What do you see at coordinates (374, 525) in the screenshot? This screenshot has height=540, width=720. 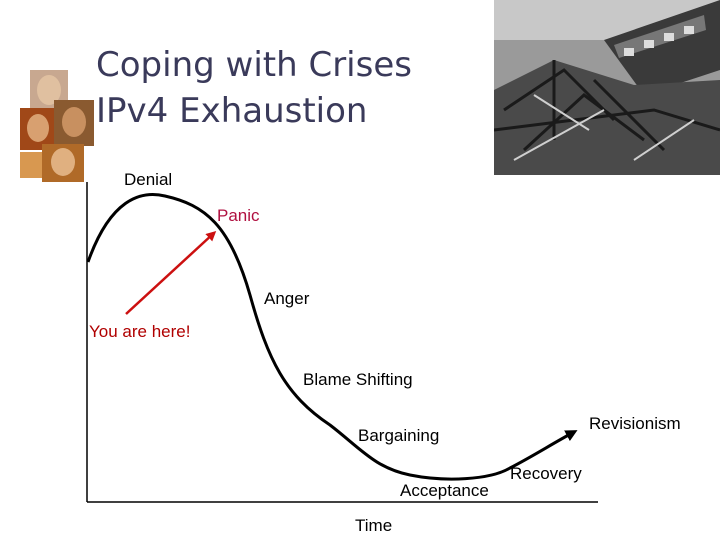 I see `x-axis-label: Time` at bounding box center [374, 525].